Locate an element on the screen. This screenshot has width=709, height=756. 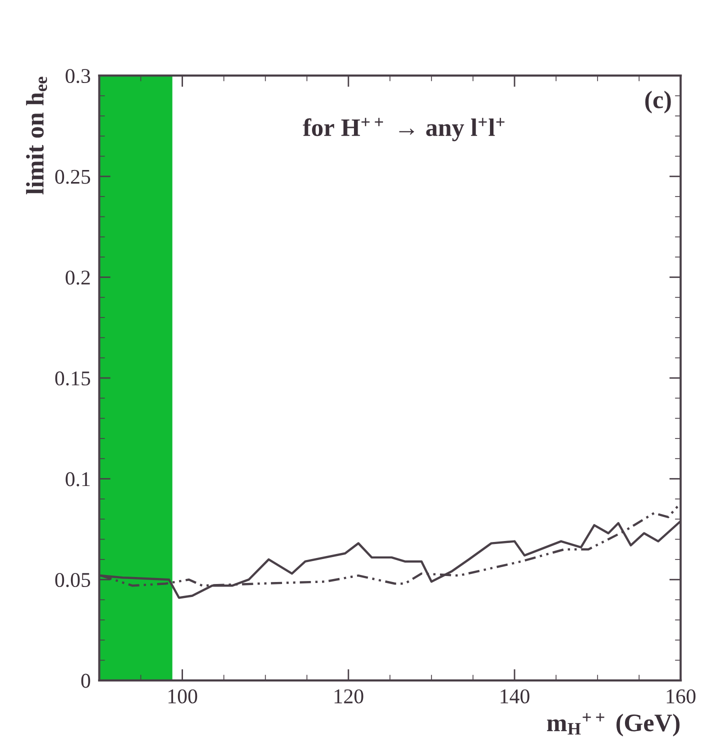
annotation: (c) is located at coordinates (658, 102).